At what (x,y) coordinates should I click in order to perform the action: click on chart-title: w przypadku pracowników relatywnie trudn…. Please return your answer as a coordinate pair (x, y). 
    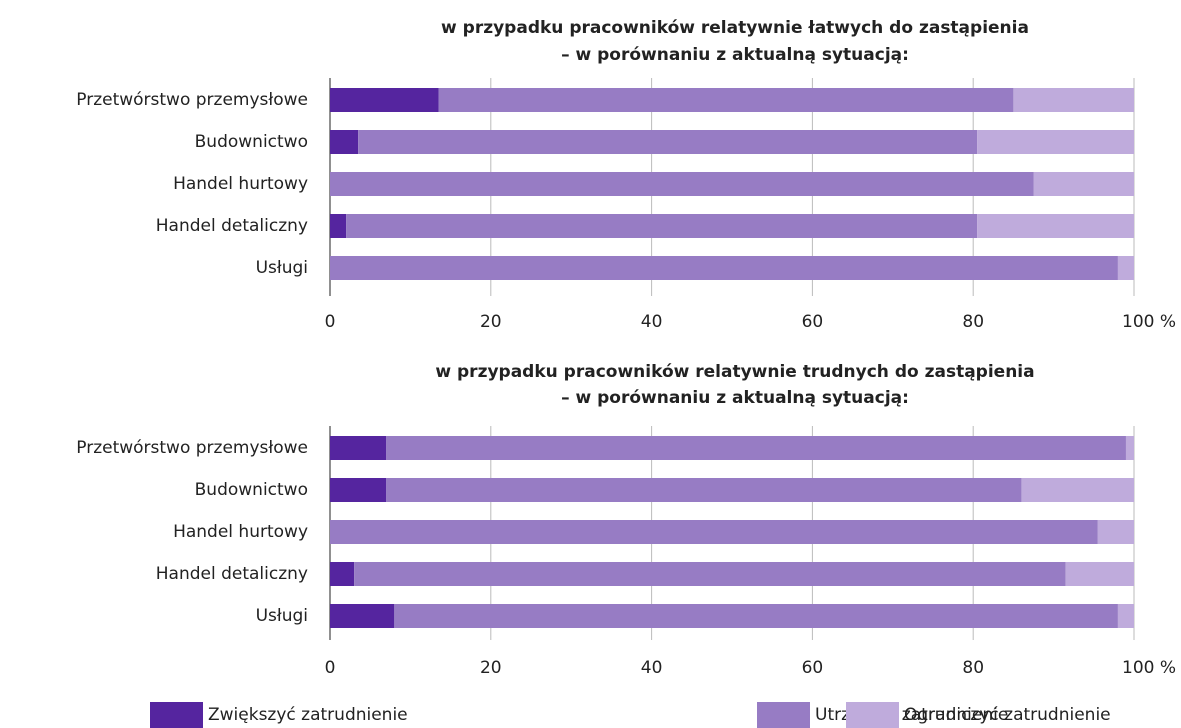
    Looking at the image, I should click on (734, 372).